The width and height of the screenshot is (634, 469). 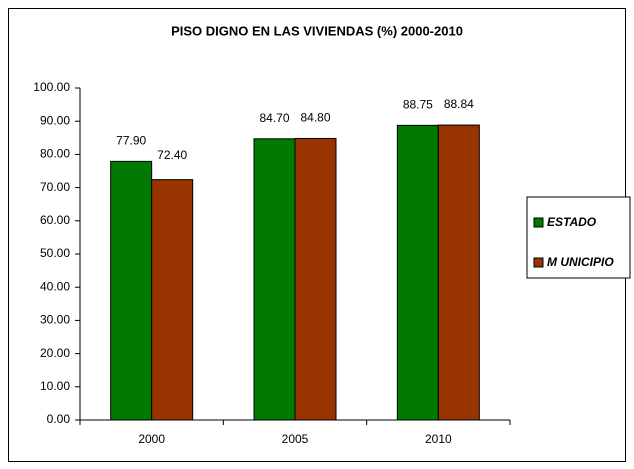 I want to click on data-label: 84.80, so click(x=315, y=118).